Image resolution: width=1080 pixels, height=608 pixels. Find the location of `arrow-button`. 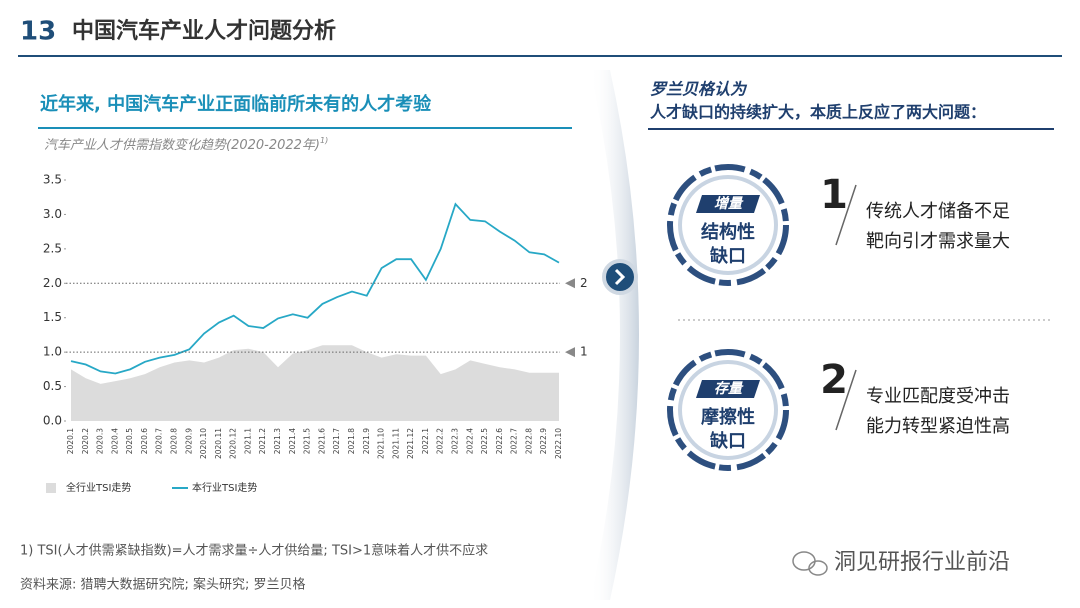

arrow-button is located at coordinates (620, 277).